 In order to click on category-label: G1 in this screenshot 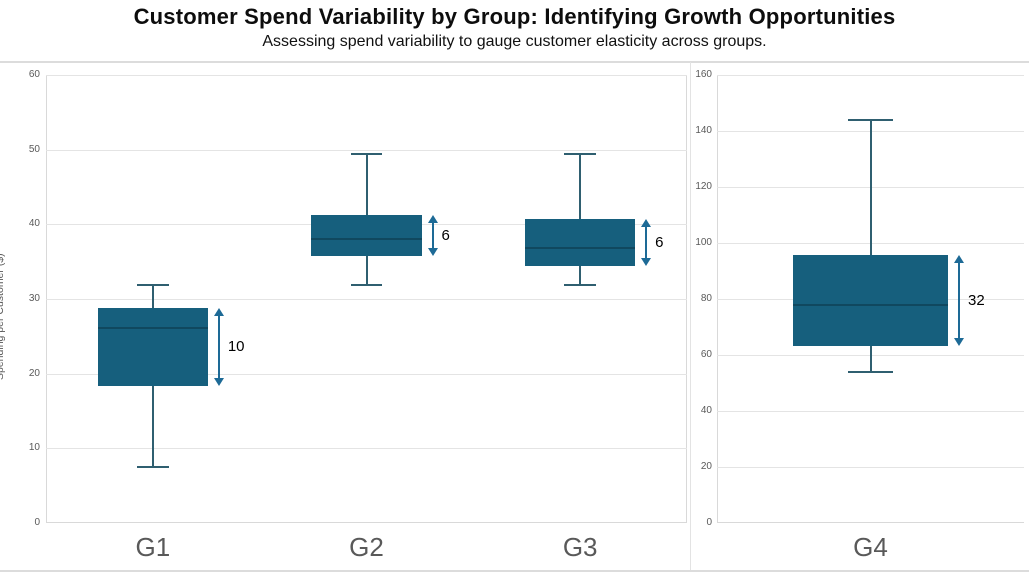, I will do `click(153, 547)`.